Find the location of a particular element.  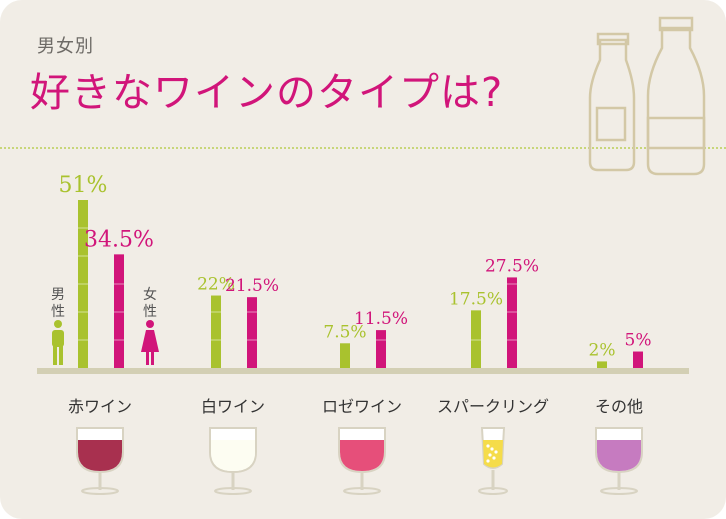

male-figure-icon is located at coordinates (58, 342).